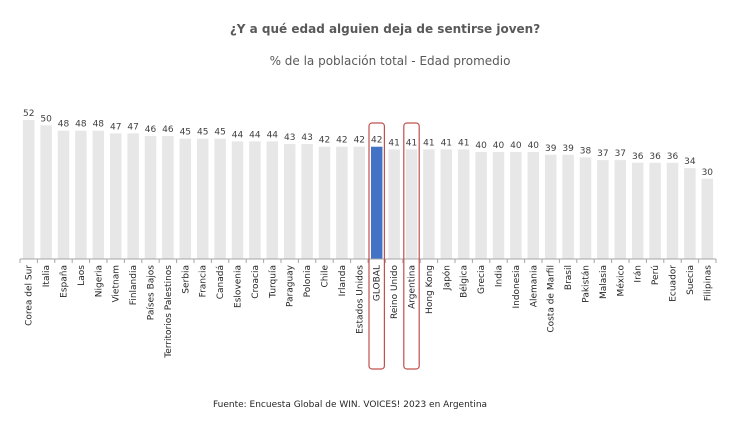 The image size is (733, 426). What do you see at coordinates (82, 275) in the screenshot?
I see `tick-label: Laos` at bounding box center [82, 275].